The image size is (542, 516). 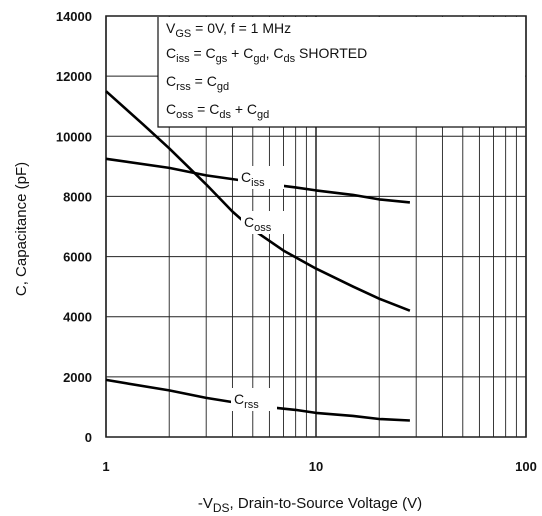 What do you see at coordinates (221, 508) in the screenshot?
I see `x-axis-label-subscript: DS` at bounding box center [221, 508].